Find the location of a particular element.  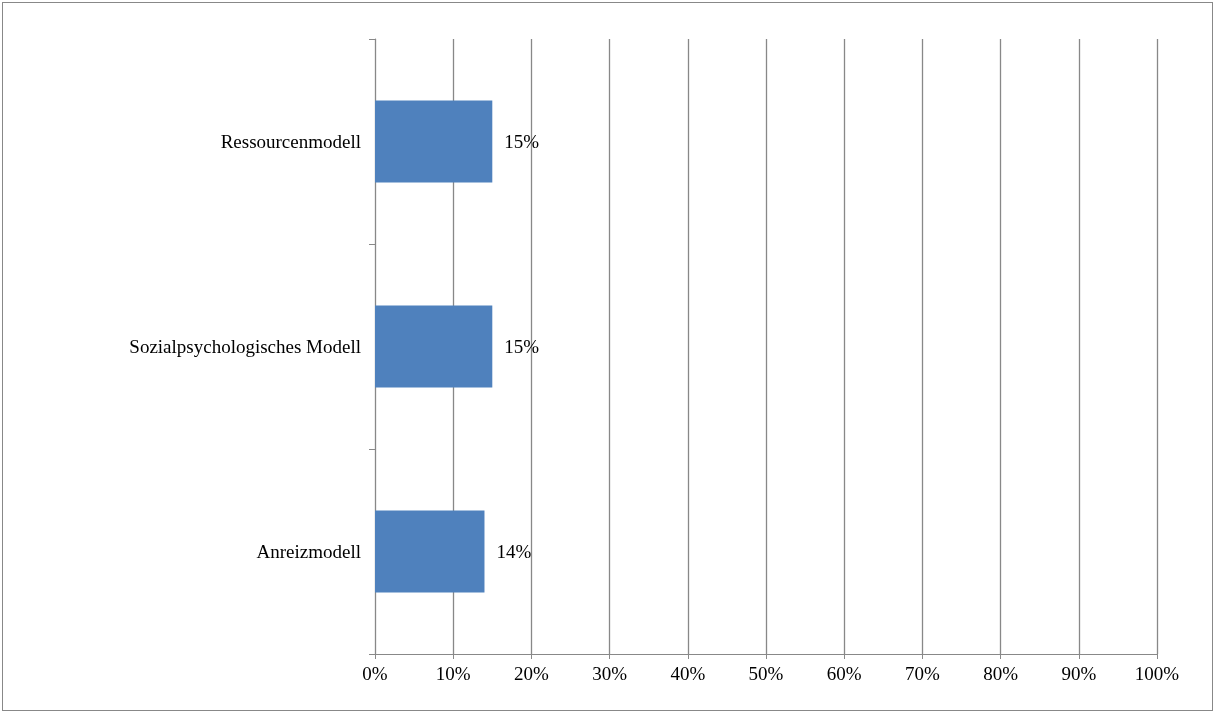

x-tick-label: 60% is located at coordinates (844, 673).